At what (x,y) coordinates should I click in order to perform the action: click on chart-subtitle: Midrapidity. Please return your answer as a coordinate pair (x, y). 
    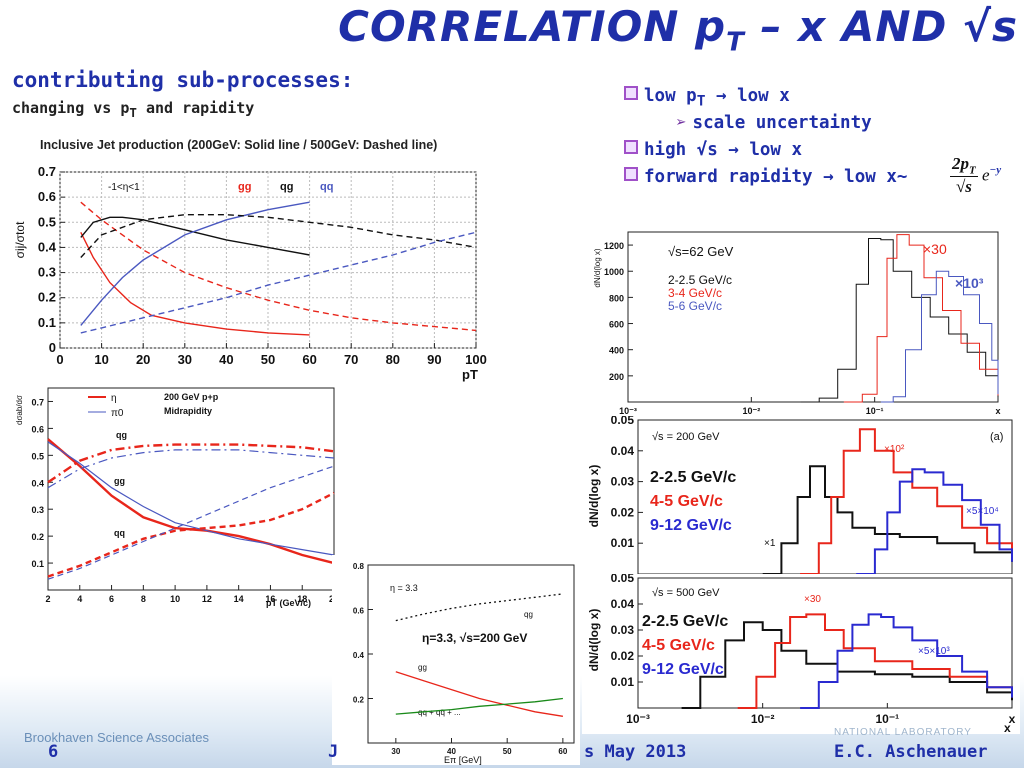
    Looking at the image, I should click on (188, 411).